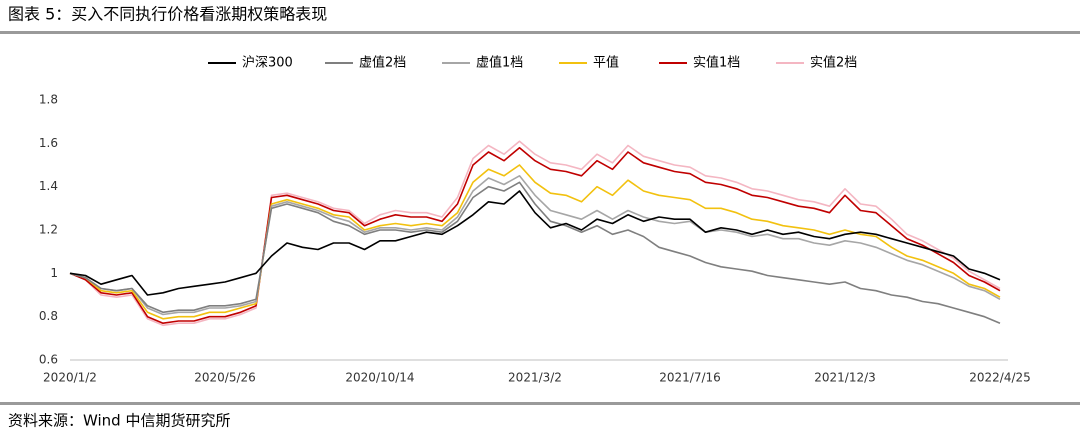 This screenshot has width=1080, height=432. What do you see at coordinates (48, 360) in the screenshot?
I see `y-tick-label: 0.6` at bounding box center [48, 360].